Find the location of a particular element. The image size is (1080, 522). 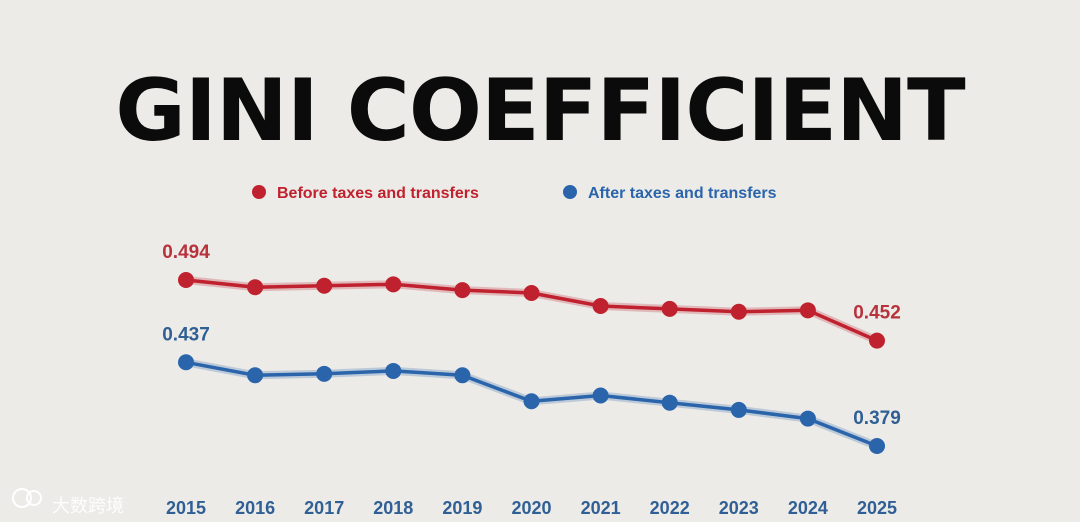

data-label-1: 0.452 is located at coordinates (877, 313).